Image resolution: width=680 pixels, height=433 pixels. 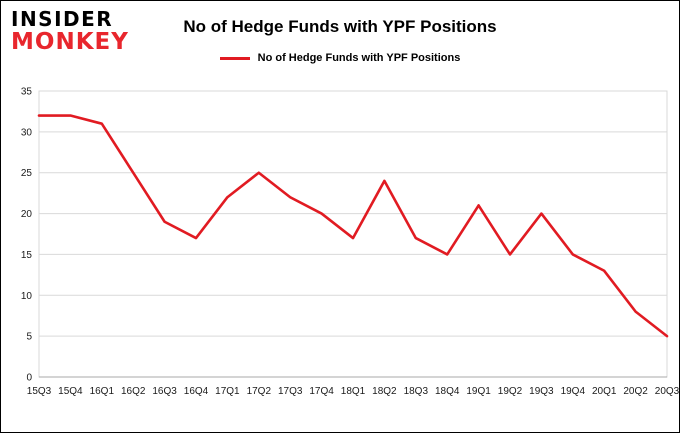 I want to click on logo-text-monkey: MONKEY, so click(x=70, y=42).